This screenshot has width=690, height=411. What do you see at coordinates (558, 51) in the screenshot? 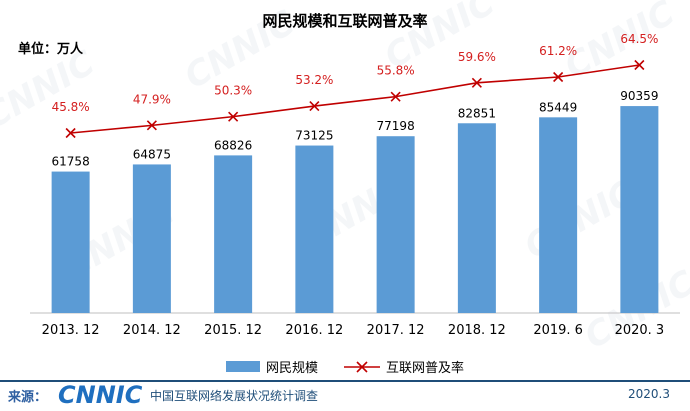
I see `rate-value-label: 61.2%` at bounding box center [558, 51].